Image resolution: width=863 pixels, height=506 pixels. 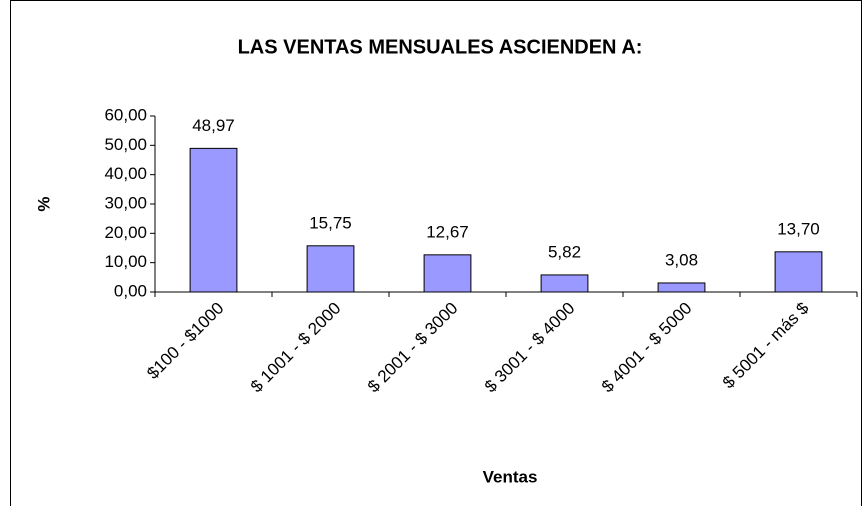 I want to click on x-axis-label: Ventas, so click(x=510, y=476).